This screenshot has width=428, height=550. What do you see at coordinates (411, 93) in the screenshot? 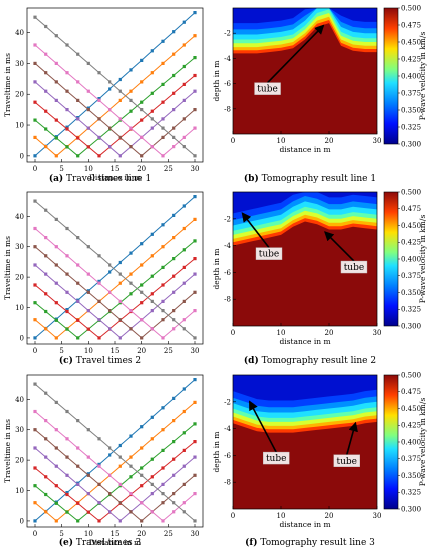
I see `colorbar-tick-label: 0.375` at bounding box center [411, 93].